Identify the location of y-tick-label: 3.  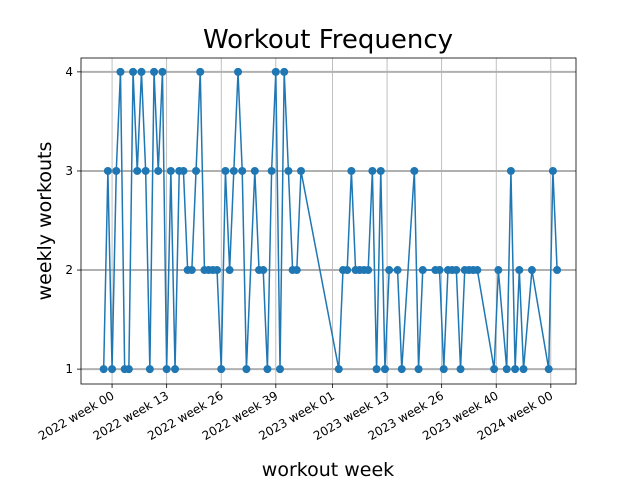
(69, 171).